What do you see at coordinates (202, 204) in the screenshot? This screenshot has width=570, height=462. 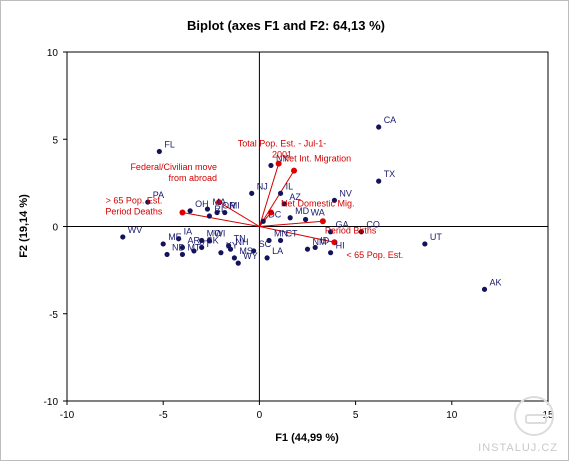 I see `observation-label: OH` at bounding box center [202, 204].